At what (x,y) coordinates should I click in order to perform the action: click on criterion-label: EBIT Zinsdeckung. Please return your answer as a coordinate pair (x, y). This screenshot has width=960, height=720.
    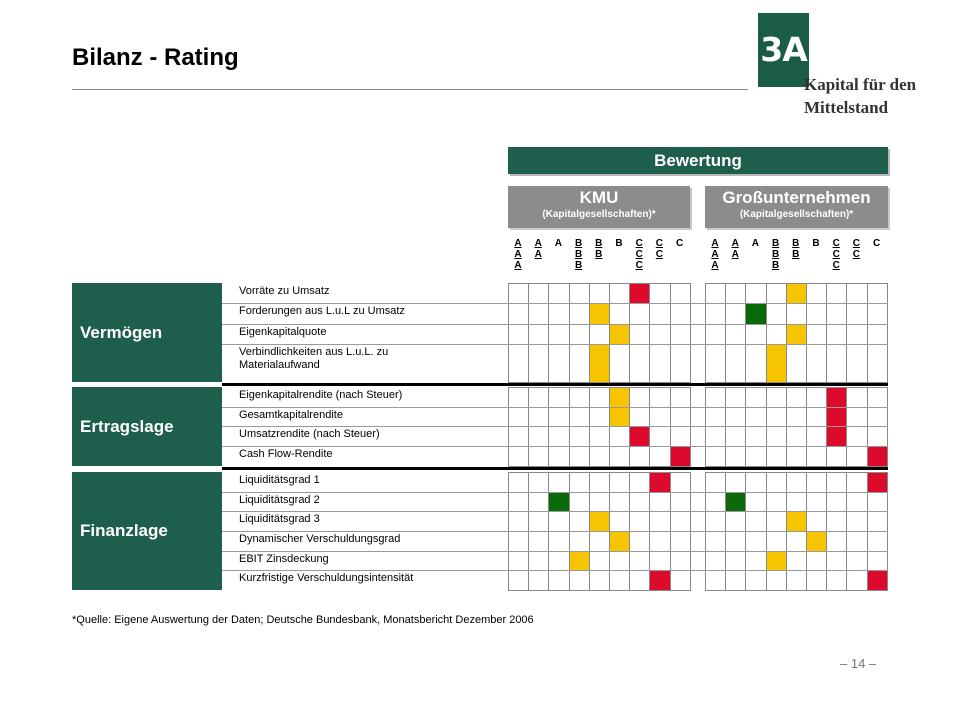
    Looking at the image, I should click on (284, 559).